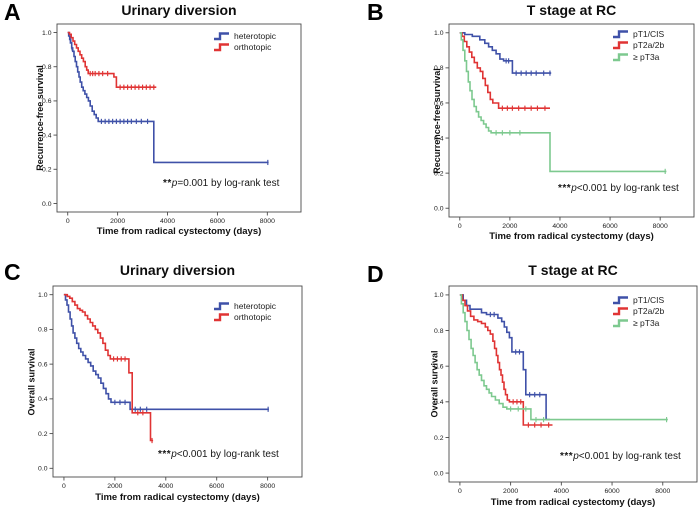 This screenshot has height=508, width=700. I want to click on chart-title-b: T stage at RC, so click(571, 10).